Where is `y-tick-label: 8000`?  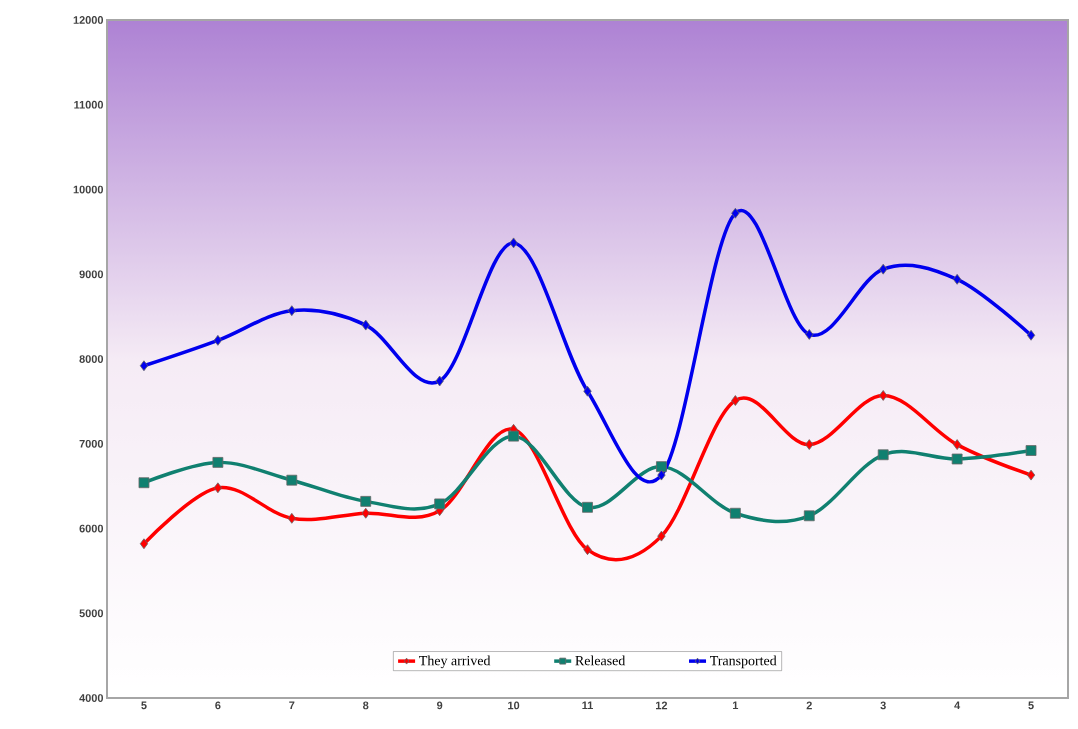 y-tick-label: 8000 is located at coordinates (91, 359).